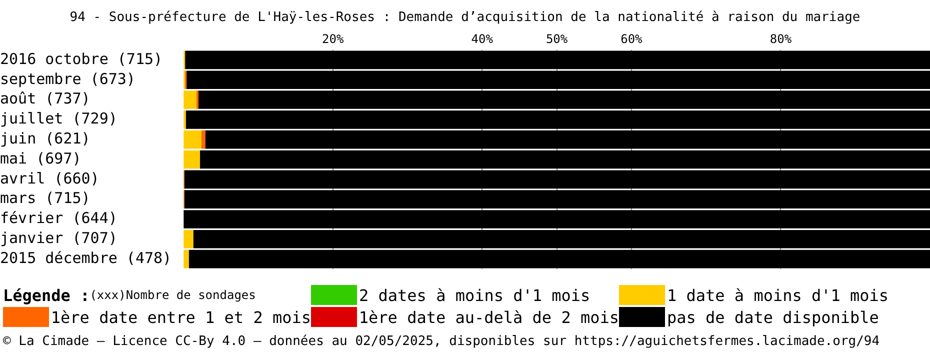  What do you see at coordinates (50, 178) in the screenshot?
I see `y-tick-label: avril (660)` at bounding box center [50, 178].